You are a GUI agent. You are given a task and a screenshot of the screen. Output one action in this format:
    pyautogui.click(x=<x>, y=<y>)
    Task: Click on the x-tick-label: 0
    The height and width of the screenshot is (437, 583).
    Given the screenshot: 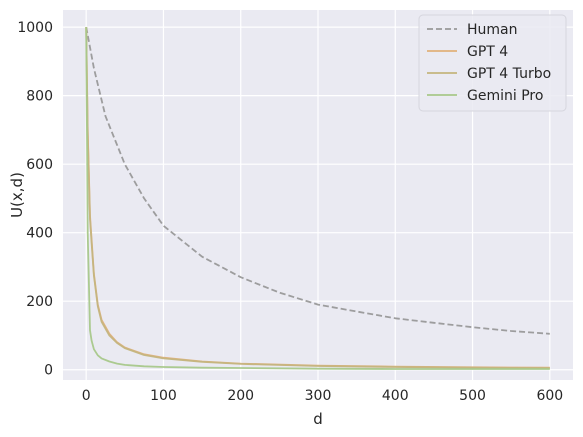 What is the action you would take?
    pyautogui.click(x=86, y=396)
    